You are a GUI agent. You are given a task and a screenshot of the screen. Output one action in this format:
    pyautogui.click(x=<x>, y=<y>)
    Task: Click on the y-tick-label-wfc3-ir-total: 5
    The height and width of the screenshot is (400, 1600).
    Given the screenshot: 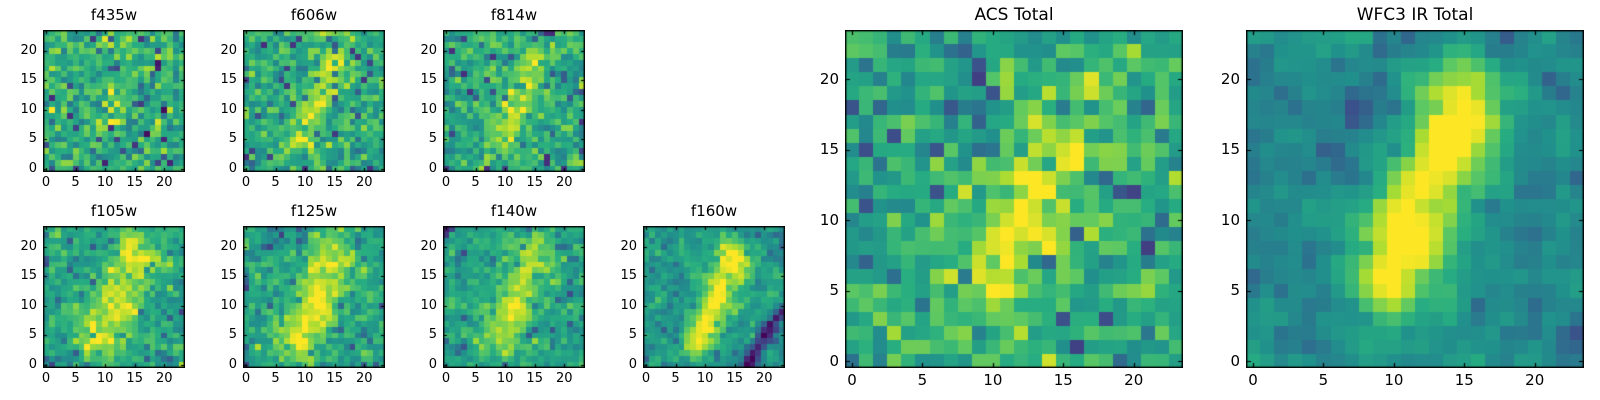 What is the action you would take?
    pyautogui.click(x=1235, y=290)
    